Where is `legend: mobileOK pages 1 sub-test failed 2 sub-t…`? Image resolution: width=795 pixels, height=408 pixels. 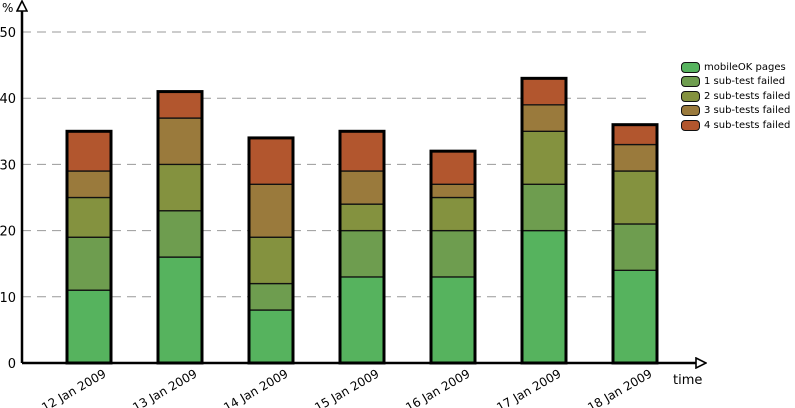
legend: mobileOK pages 1 sub-test failed 2 sub-t… is located at coordinates (737, 96).